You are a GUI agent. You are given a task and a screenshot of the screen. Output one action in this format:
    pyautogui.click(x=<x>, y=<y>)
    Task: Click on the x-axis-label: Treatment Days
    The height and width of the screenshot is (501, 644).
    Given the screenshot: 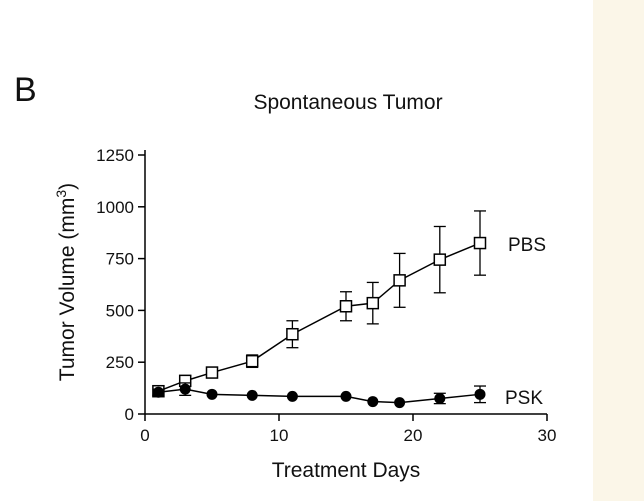 What is the action you would take?
    pyautogui.click(x=346, y=470)
    